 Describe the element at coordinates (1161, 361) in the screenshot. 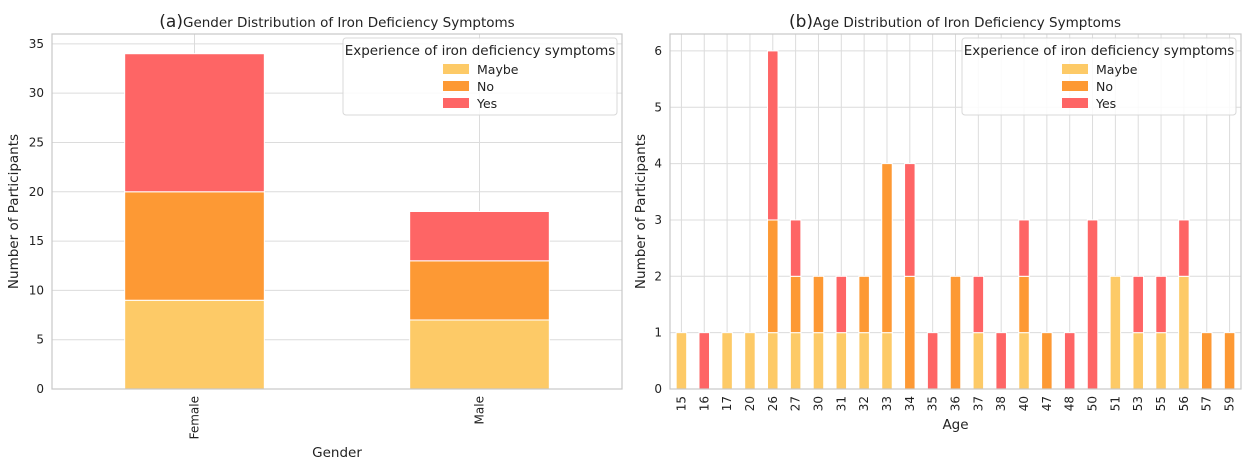

I see `p1-bar-55-maybe` at that location.